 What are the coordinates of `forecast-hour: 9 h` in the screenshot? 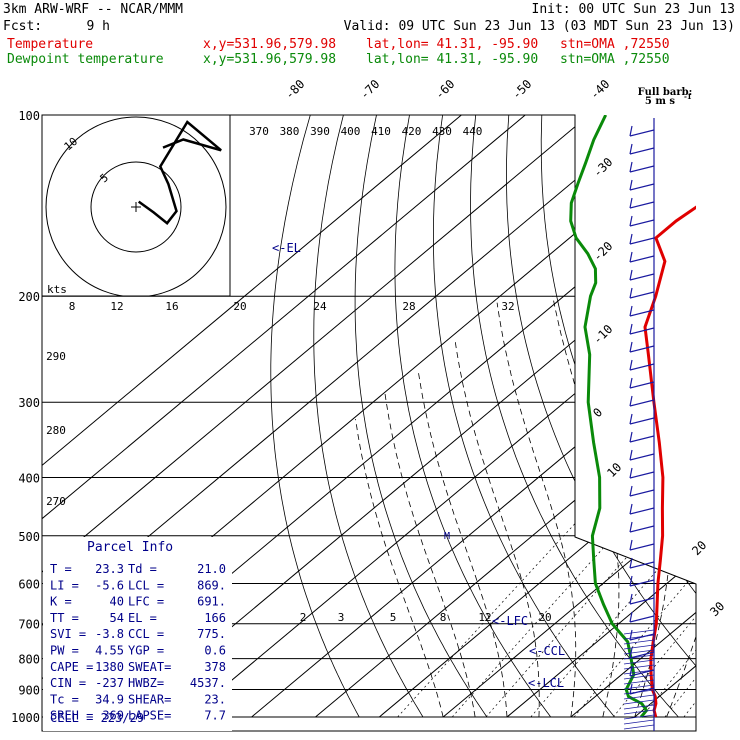 It's located at (98, 26).